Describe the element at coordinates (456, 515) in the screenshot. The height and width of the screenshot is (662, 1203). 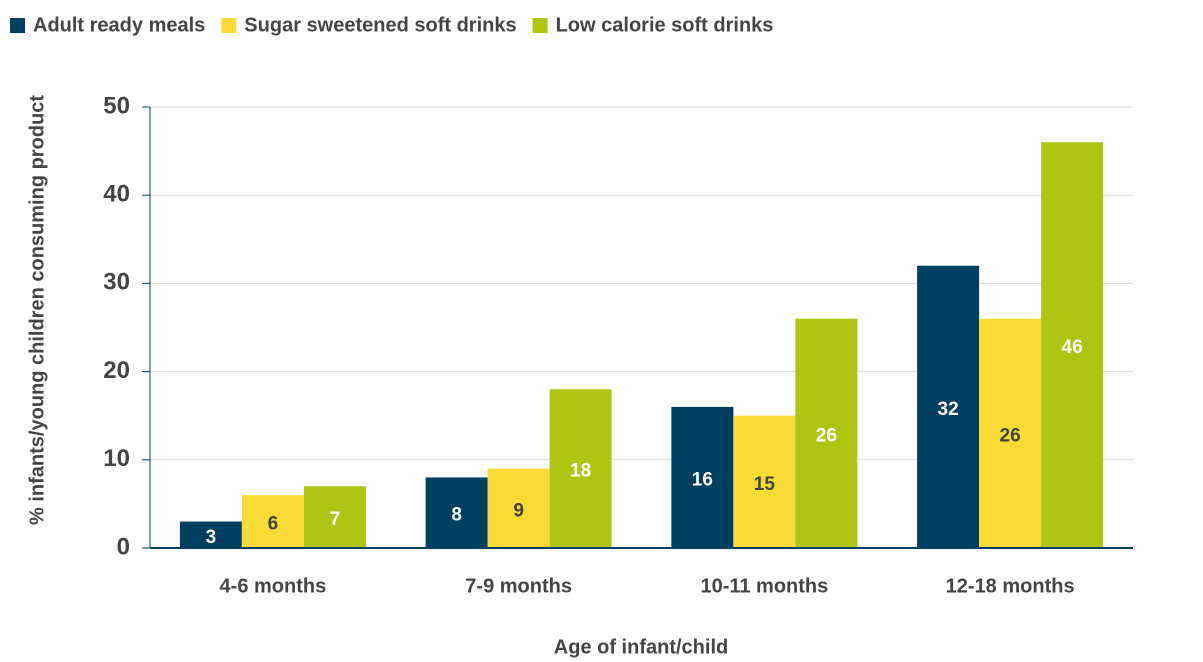
I see `data-label: 8` at that location.